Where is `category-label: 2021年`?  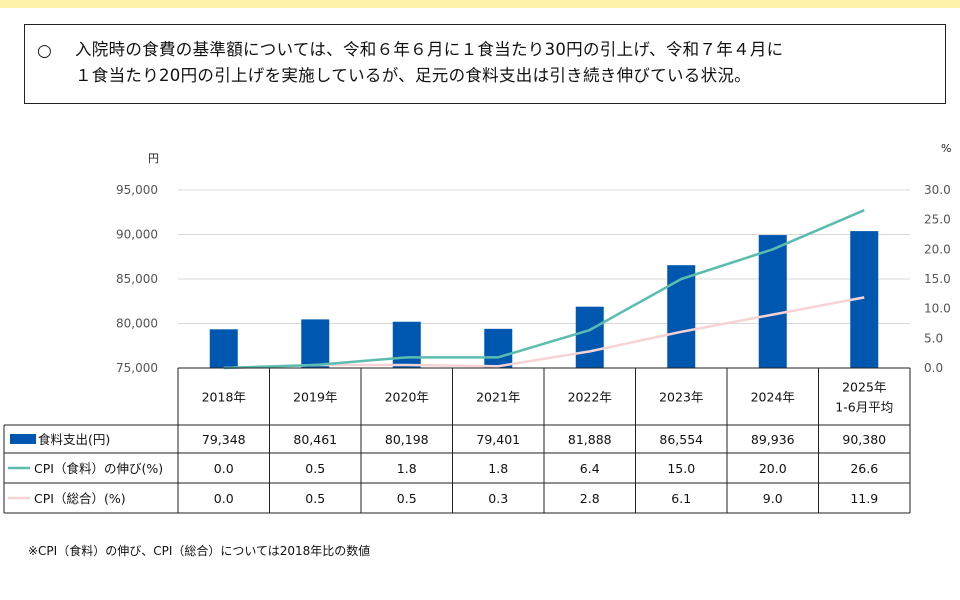 category-label: 2021年 is located at coordinates (498, 397).